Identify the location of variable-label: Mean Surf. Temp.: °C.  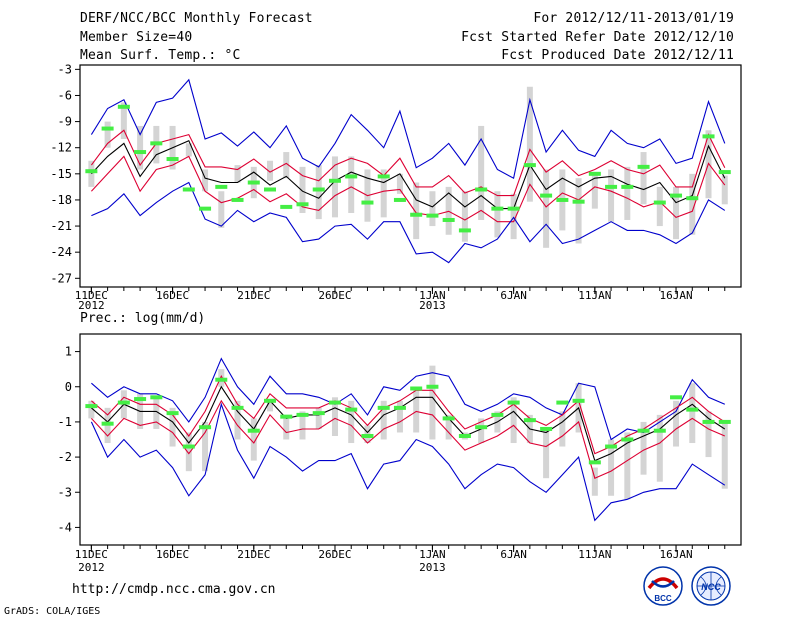
(160, 55).